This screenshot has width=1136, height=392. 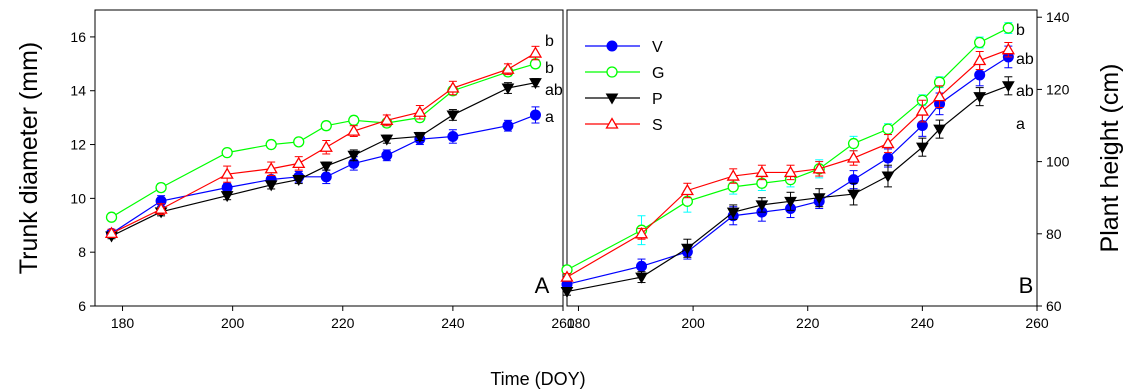 What do you see at coordinates (808, 323) in the screenshot?
I see `panel-b-x-tick-label: 220` at bounding box center [808, 323].